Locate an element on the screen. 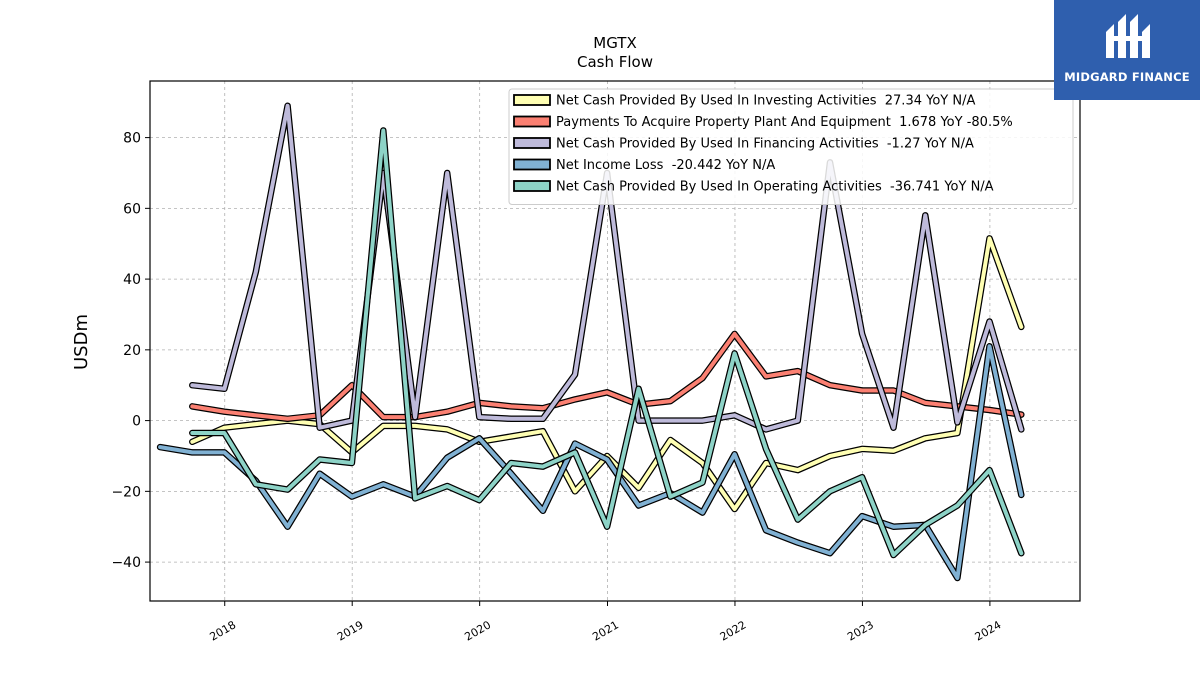 This screenshot has width=1200, height=675. brand-name: MIDGARD FINANCE is located at coordinates (1127, 77).